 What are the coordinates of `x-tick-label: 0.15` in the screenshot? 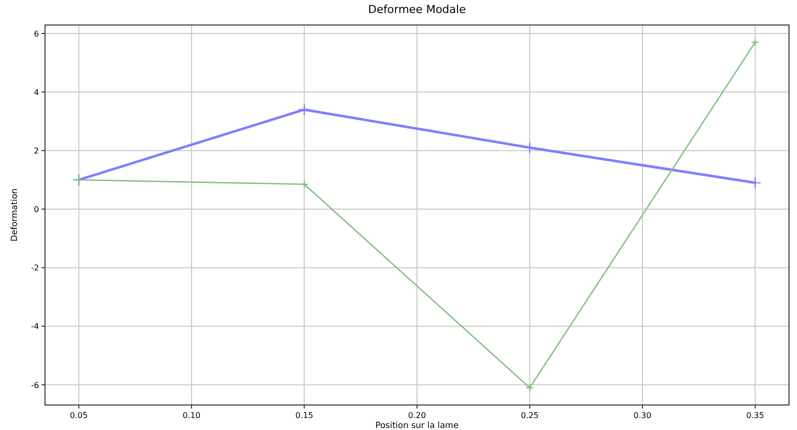 It's located at (304, 415).